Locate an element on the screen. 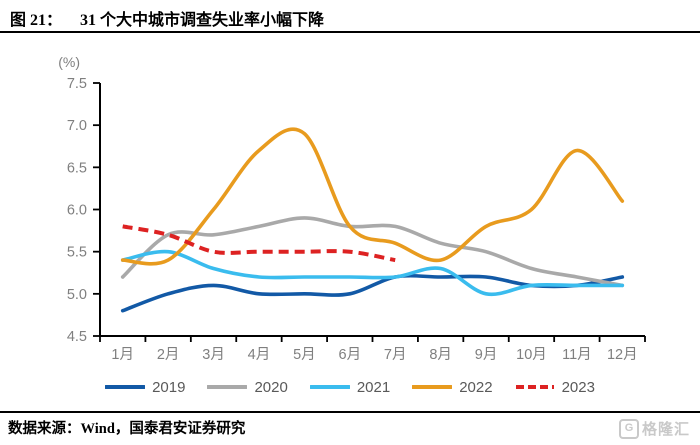 Image resolution: width=700 pixels, height=445 pixels. x-tick-label: 9月 is located at coordinates (486, 355).